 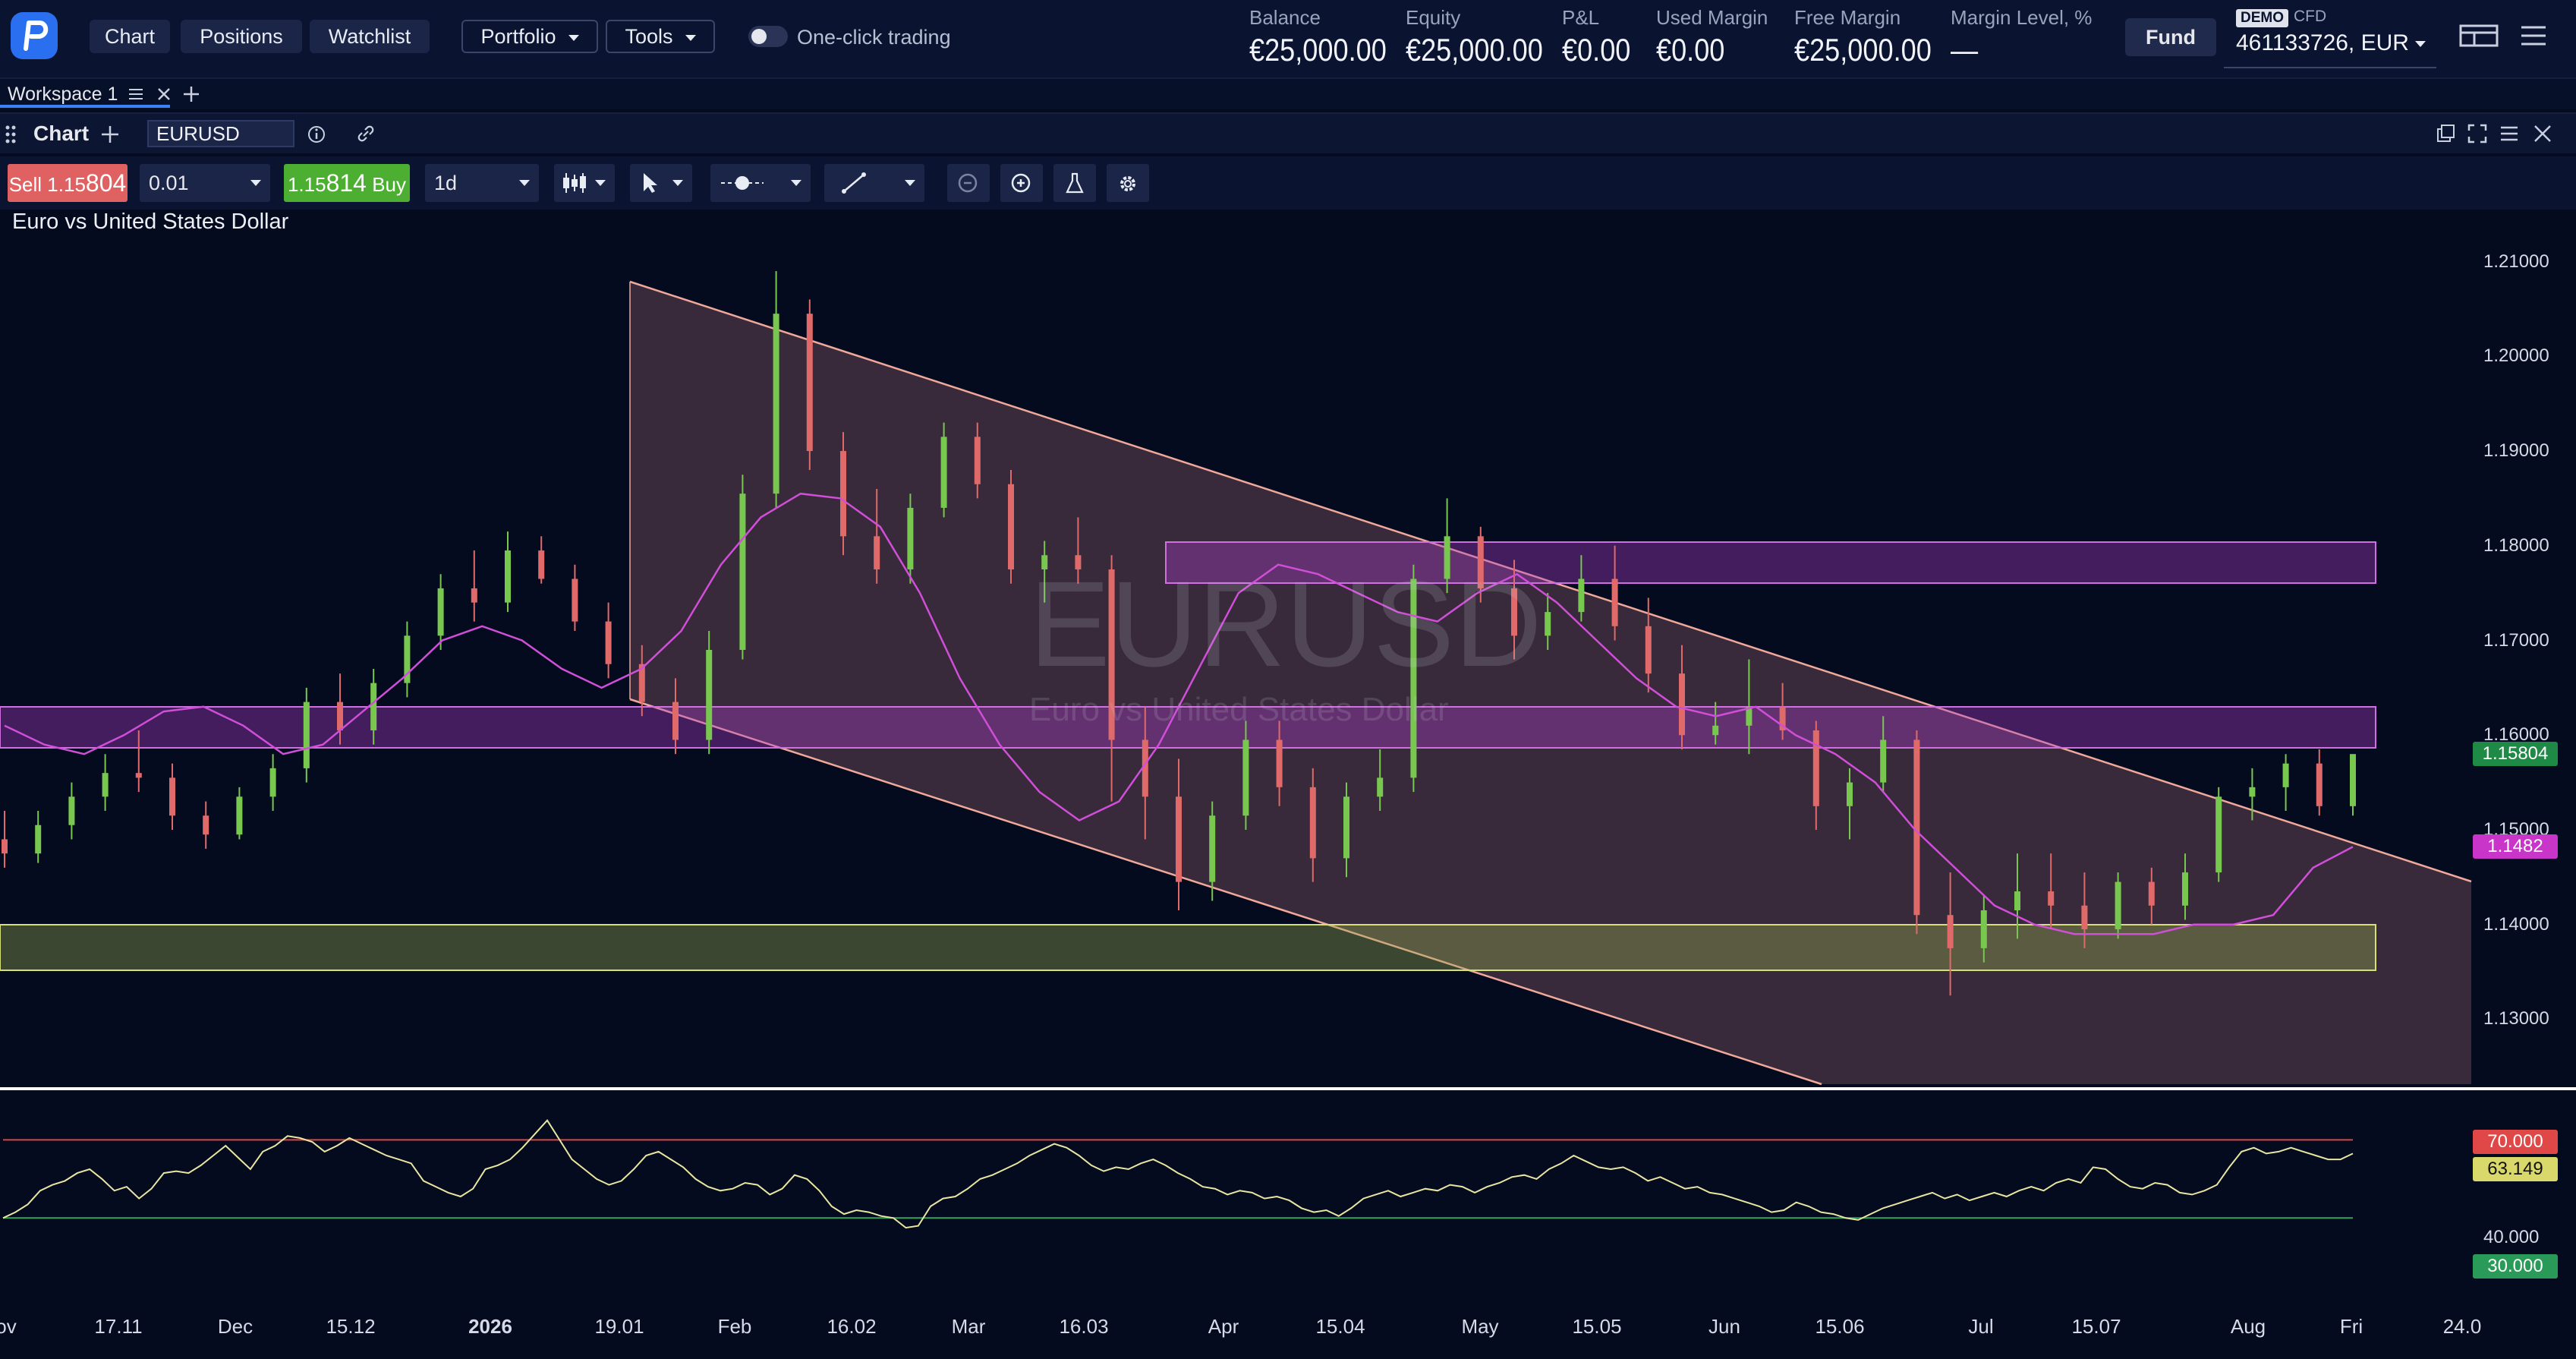 I want to click on buy-price-main: 1.15, so click(x=306, y=184).